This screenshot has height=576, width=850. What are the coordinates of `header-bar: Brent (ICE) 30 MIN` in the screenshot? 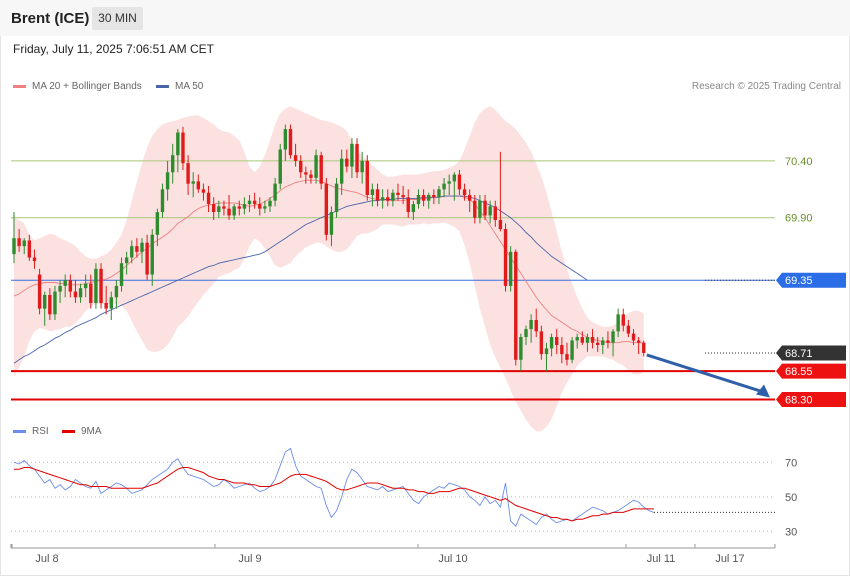 It's located at (425, 18).